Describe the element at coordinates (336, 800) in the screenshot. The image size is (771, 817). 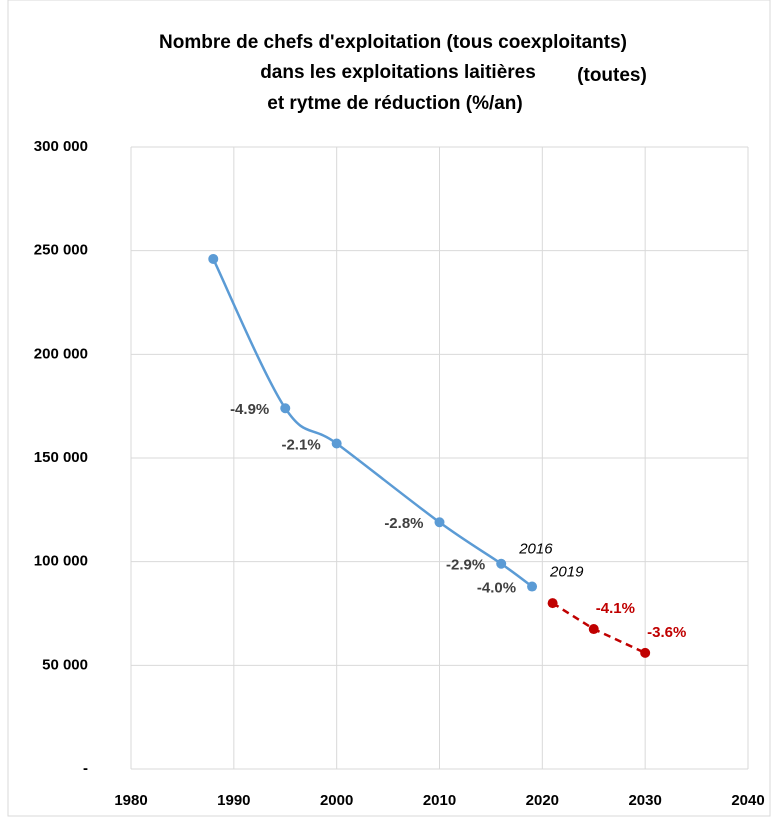
I see `x-tick-label: 2000` at that location.